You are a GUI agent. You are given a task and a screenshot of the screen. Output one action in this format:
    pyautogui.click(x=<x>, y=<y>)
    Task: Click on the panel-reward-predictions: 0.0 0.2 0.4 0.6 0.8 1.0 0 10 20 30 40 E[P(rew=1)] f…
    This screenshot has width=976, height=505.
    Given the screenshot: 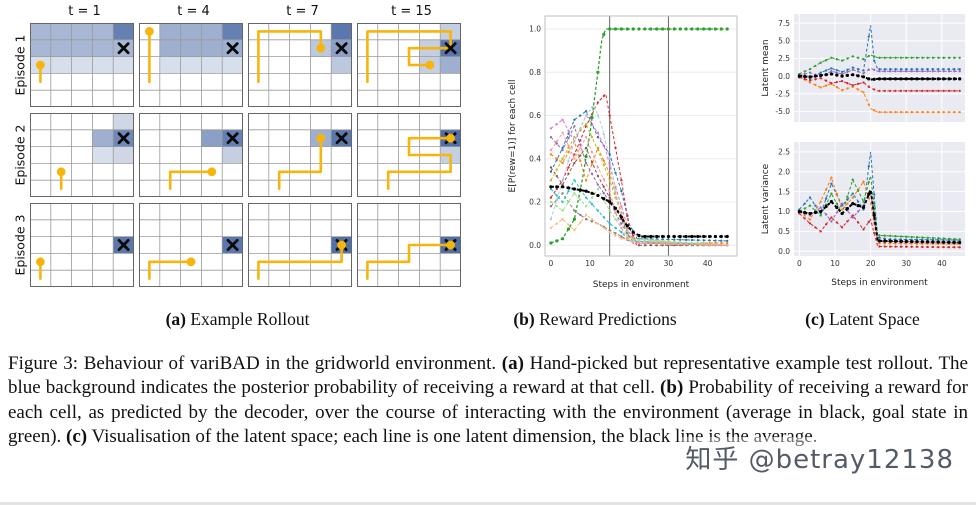 What is the action you would take?
    pyautogui.click(x=624, y=151)
    